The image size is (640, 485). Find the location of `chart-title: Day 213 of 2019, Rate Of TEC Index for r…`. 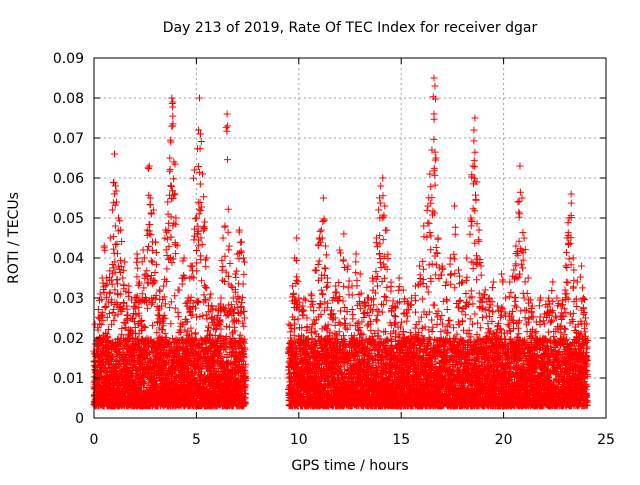

chart-title: Day 213 of 2019, Rate Of TEC Index for r… is located at coordinates (350, 28).